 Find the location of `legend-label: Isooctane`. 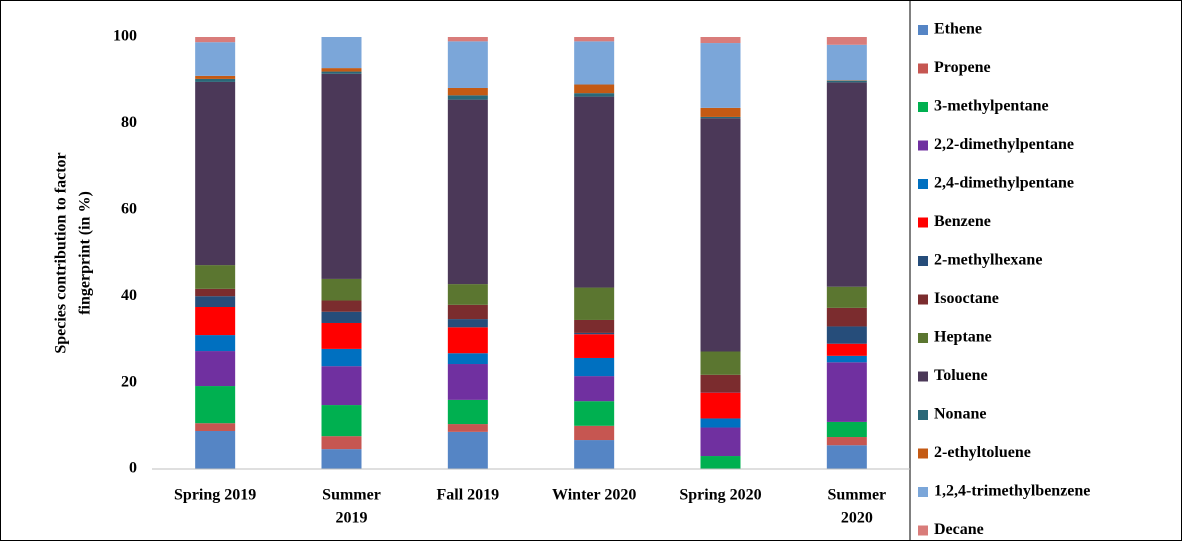

legend-label: Isooctane is located at coordinates (966, 298).